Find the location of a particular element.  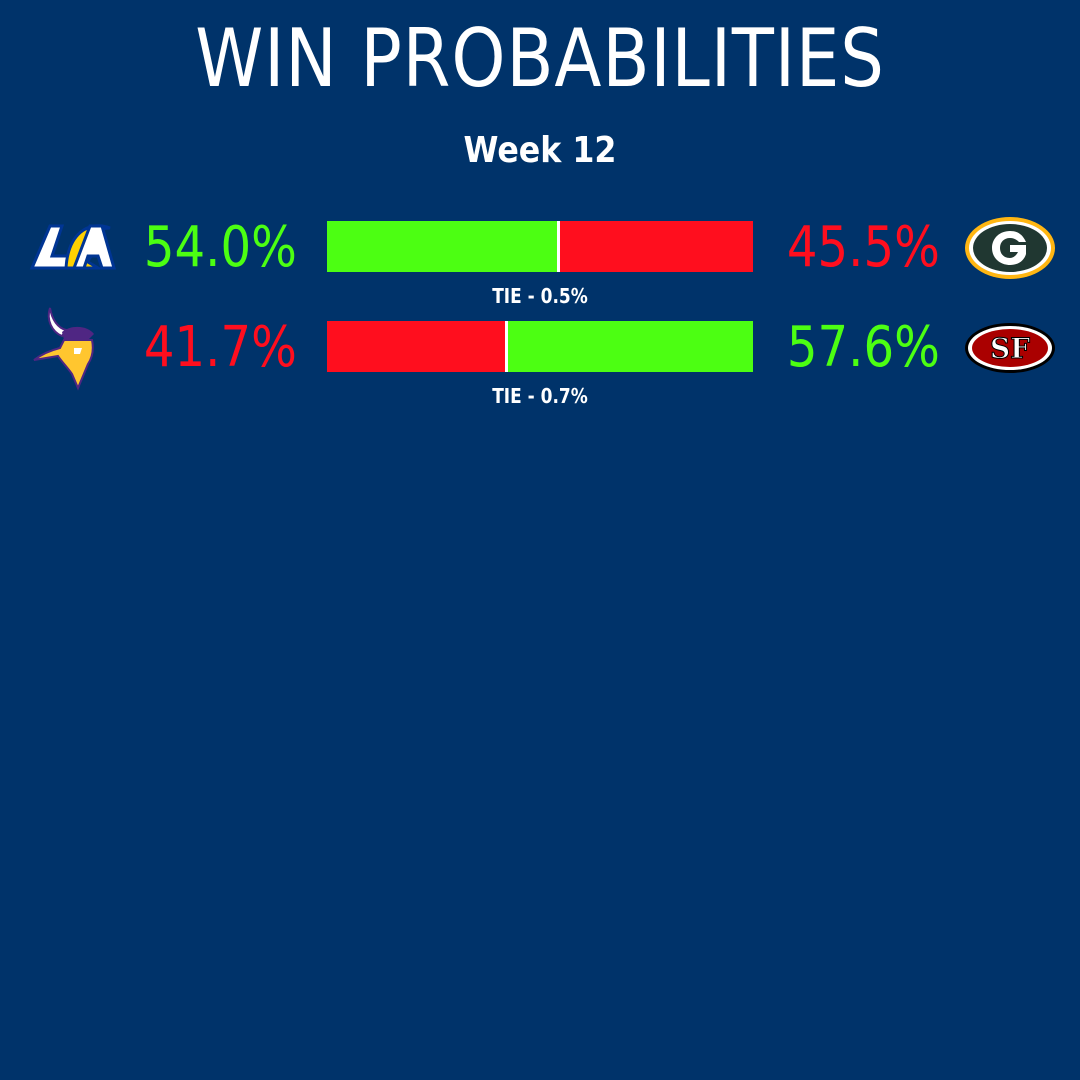

tie-label: TIE - 0.5% is located at coordinates (540, 296).